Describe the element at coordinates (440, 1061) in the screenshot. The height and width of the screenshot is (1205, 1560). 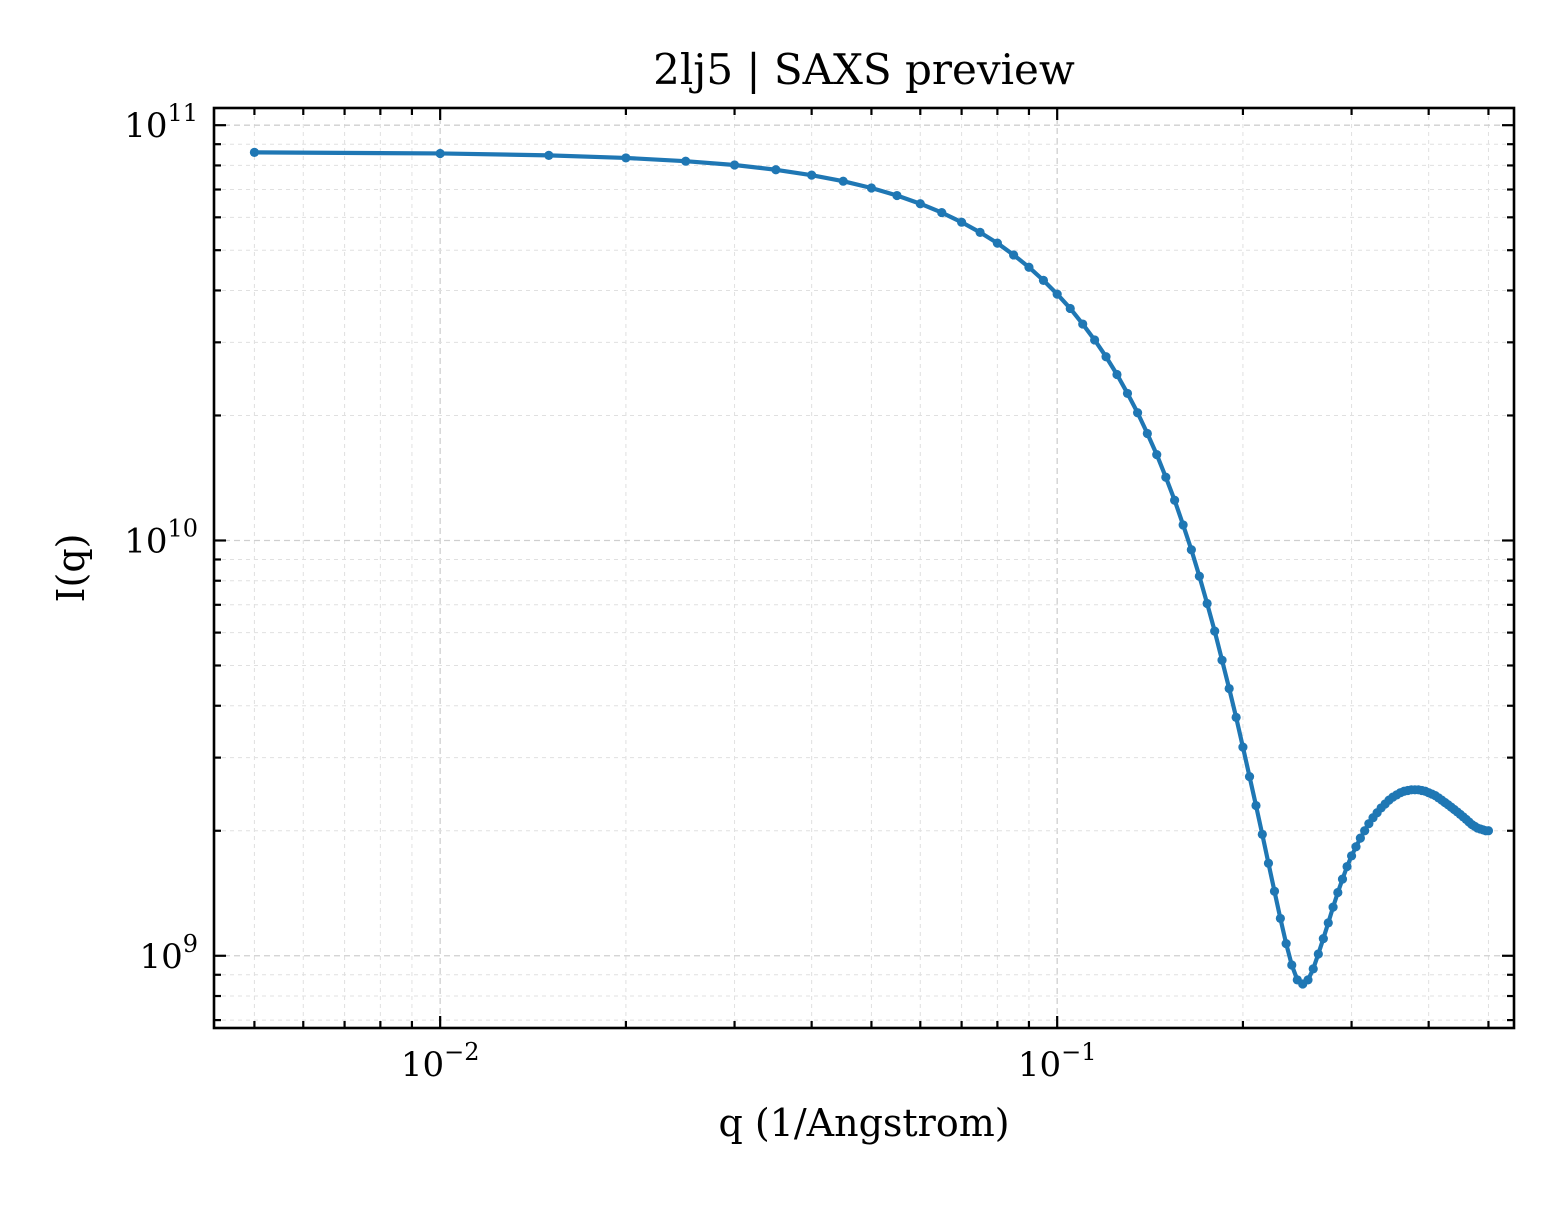
I see `x-tick-label: 10⁻²` at that location.